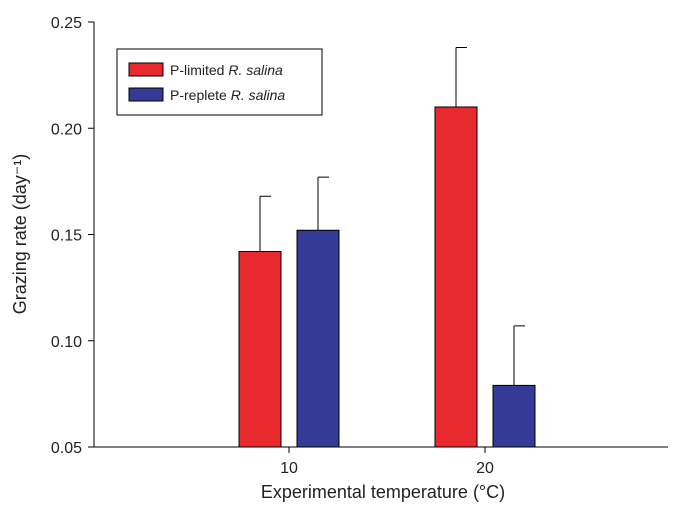 The width and height of the screenshot is (680, 505). Describe the element at coordinates (146, 94) in the screenshot. I see `legend-swatch-p-replete` at that location.